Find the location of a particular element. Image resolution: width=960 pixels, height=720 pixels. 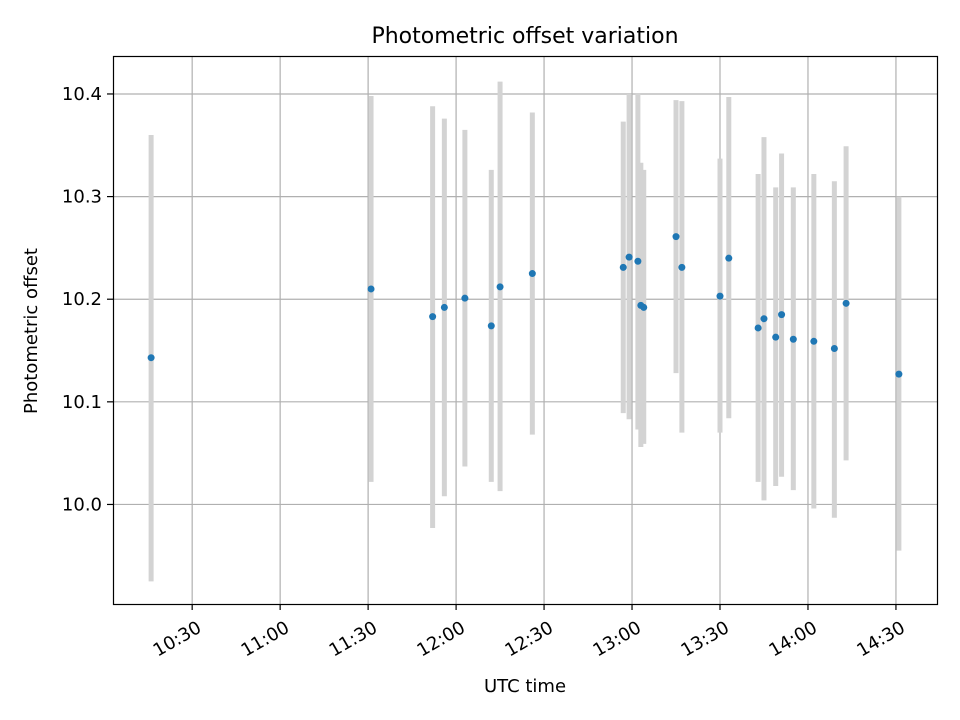

y-axis: 10.0 10.1 10.2 10.3 10.4 is located at coordinates (87, 299).